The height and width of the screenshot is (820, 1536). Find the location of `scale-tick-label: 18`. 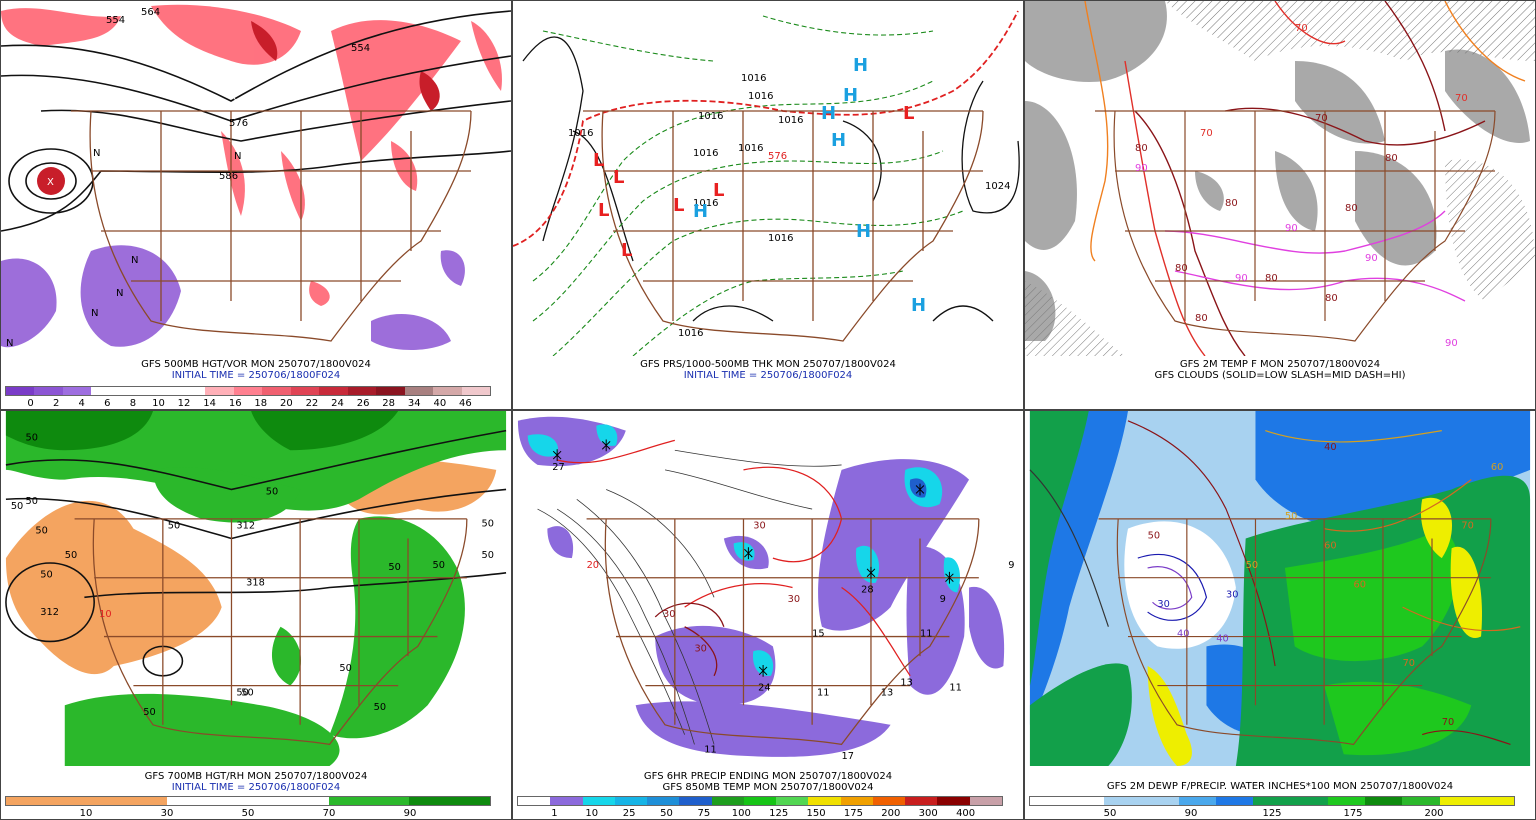

scale-tick-label: 18 is located at coordinates (261, 403).